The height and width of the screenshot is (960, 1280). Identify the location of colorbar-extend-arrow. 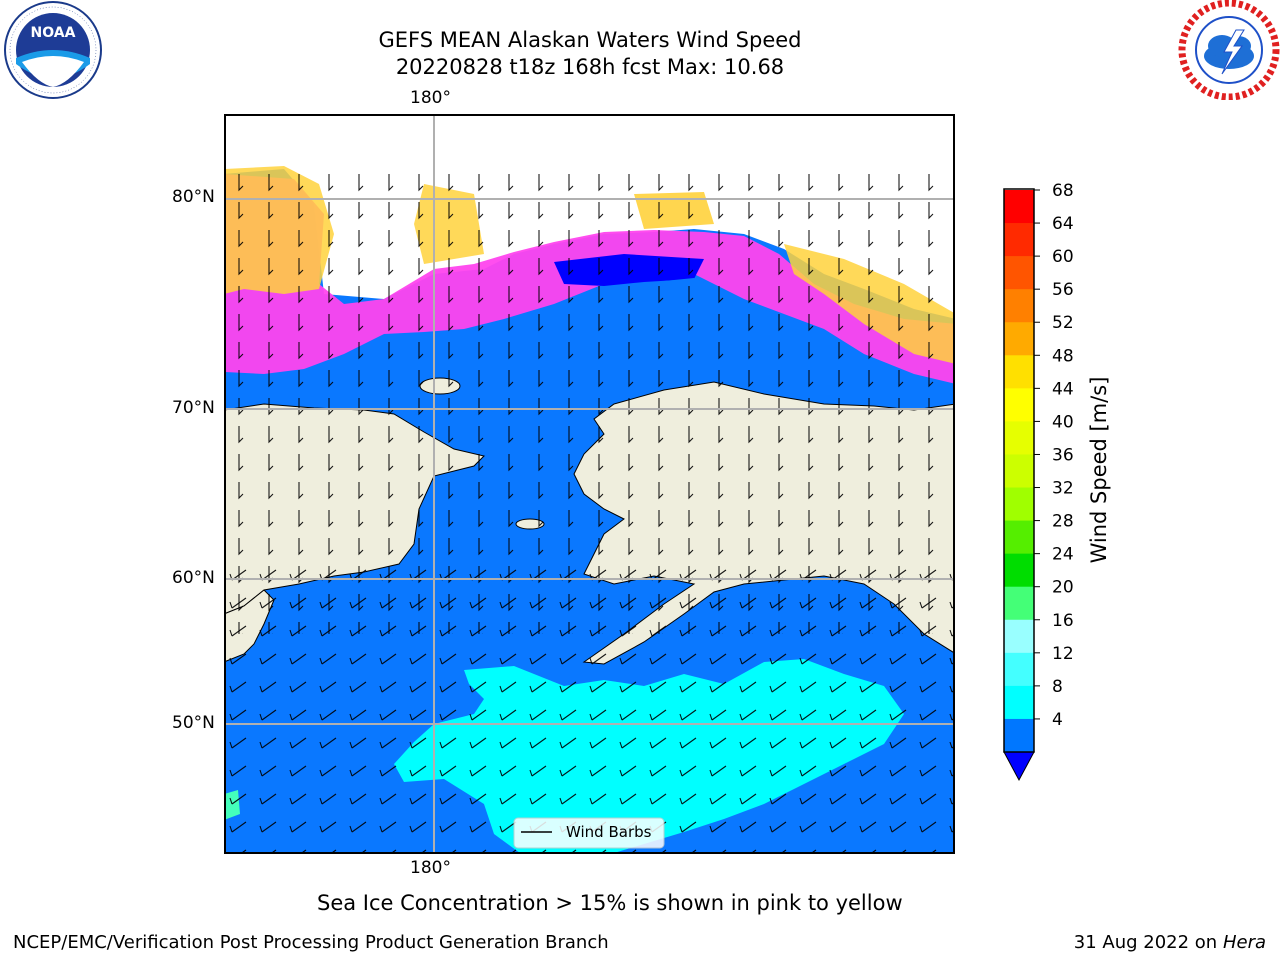
(1019, 766).